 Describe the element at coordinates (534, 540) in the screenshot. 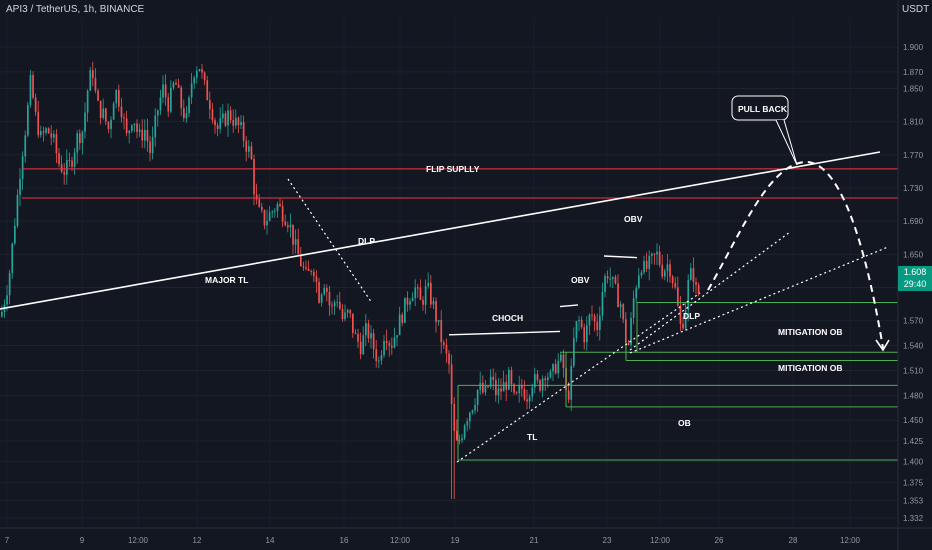

I see `x-tick-label: 21` at that location.